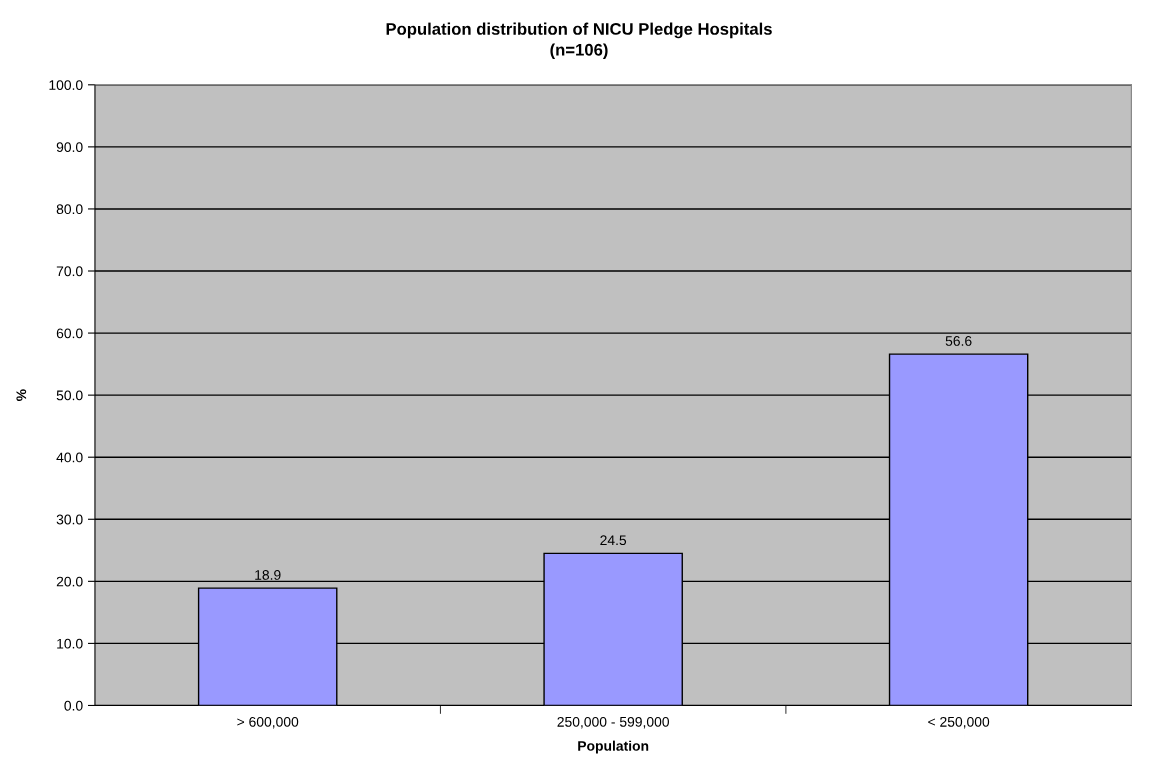  What do you see at coordinates (958, 341) in the screenshot?
I see `data-label: 56.6` at bounding box center [958, 341].